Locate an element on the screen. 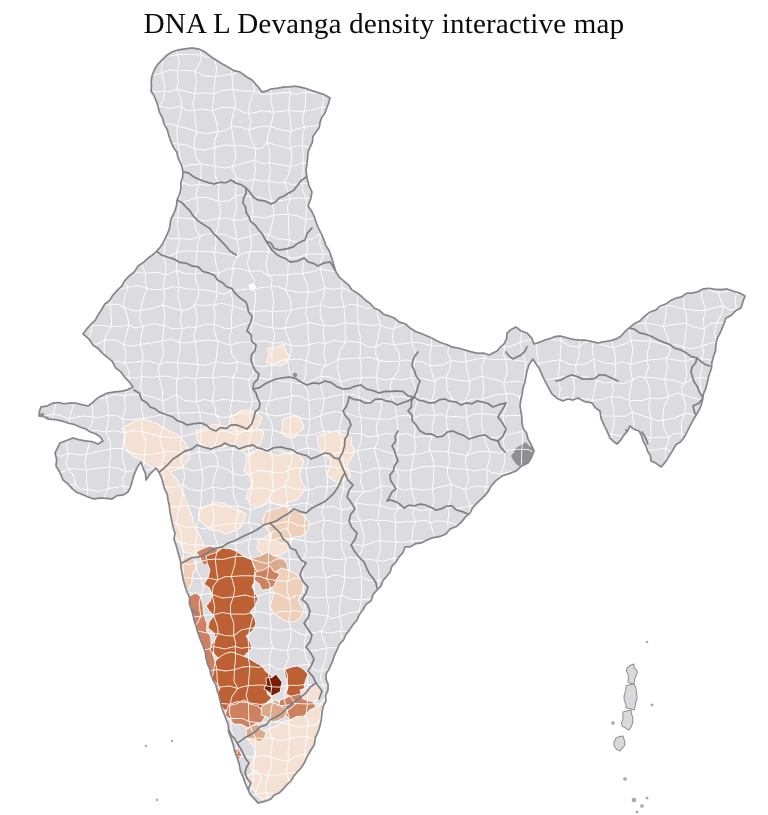 Image resolution: width=768 pixels, height=815 pixels. page-title: DNA L Devanga density interactive map is located at coordinates (384, 24).